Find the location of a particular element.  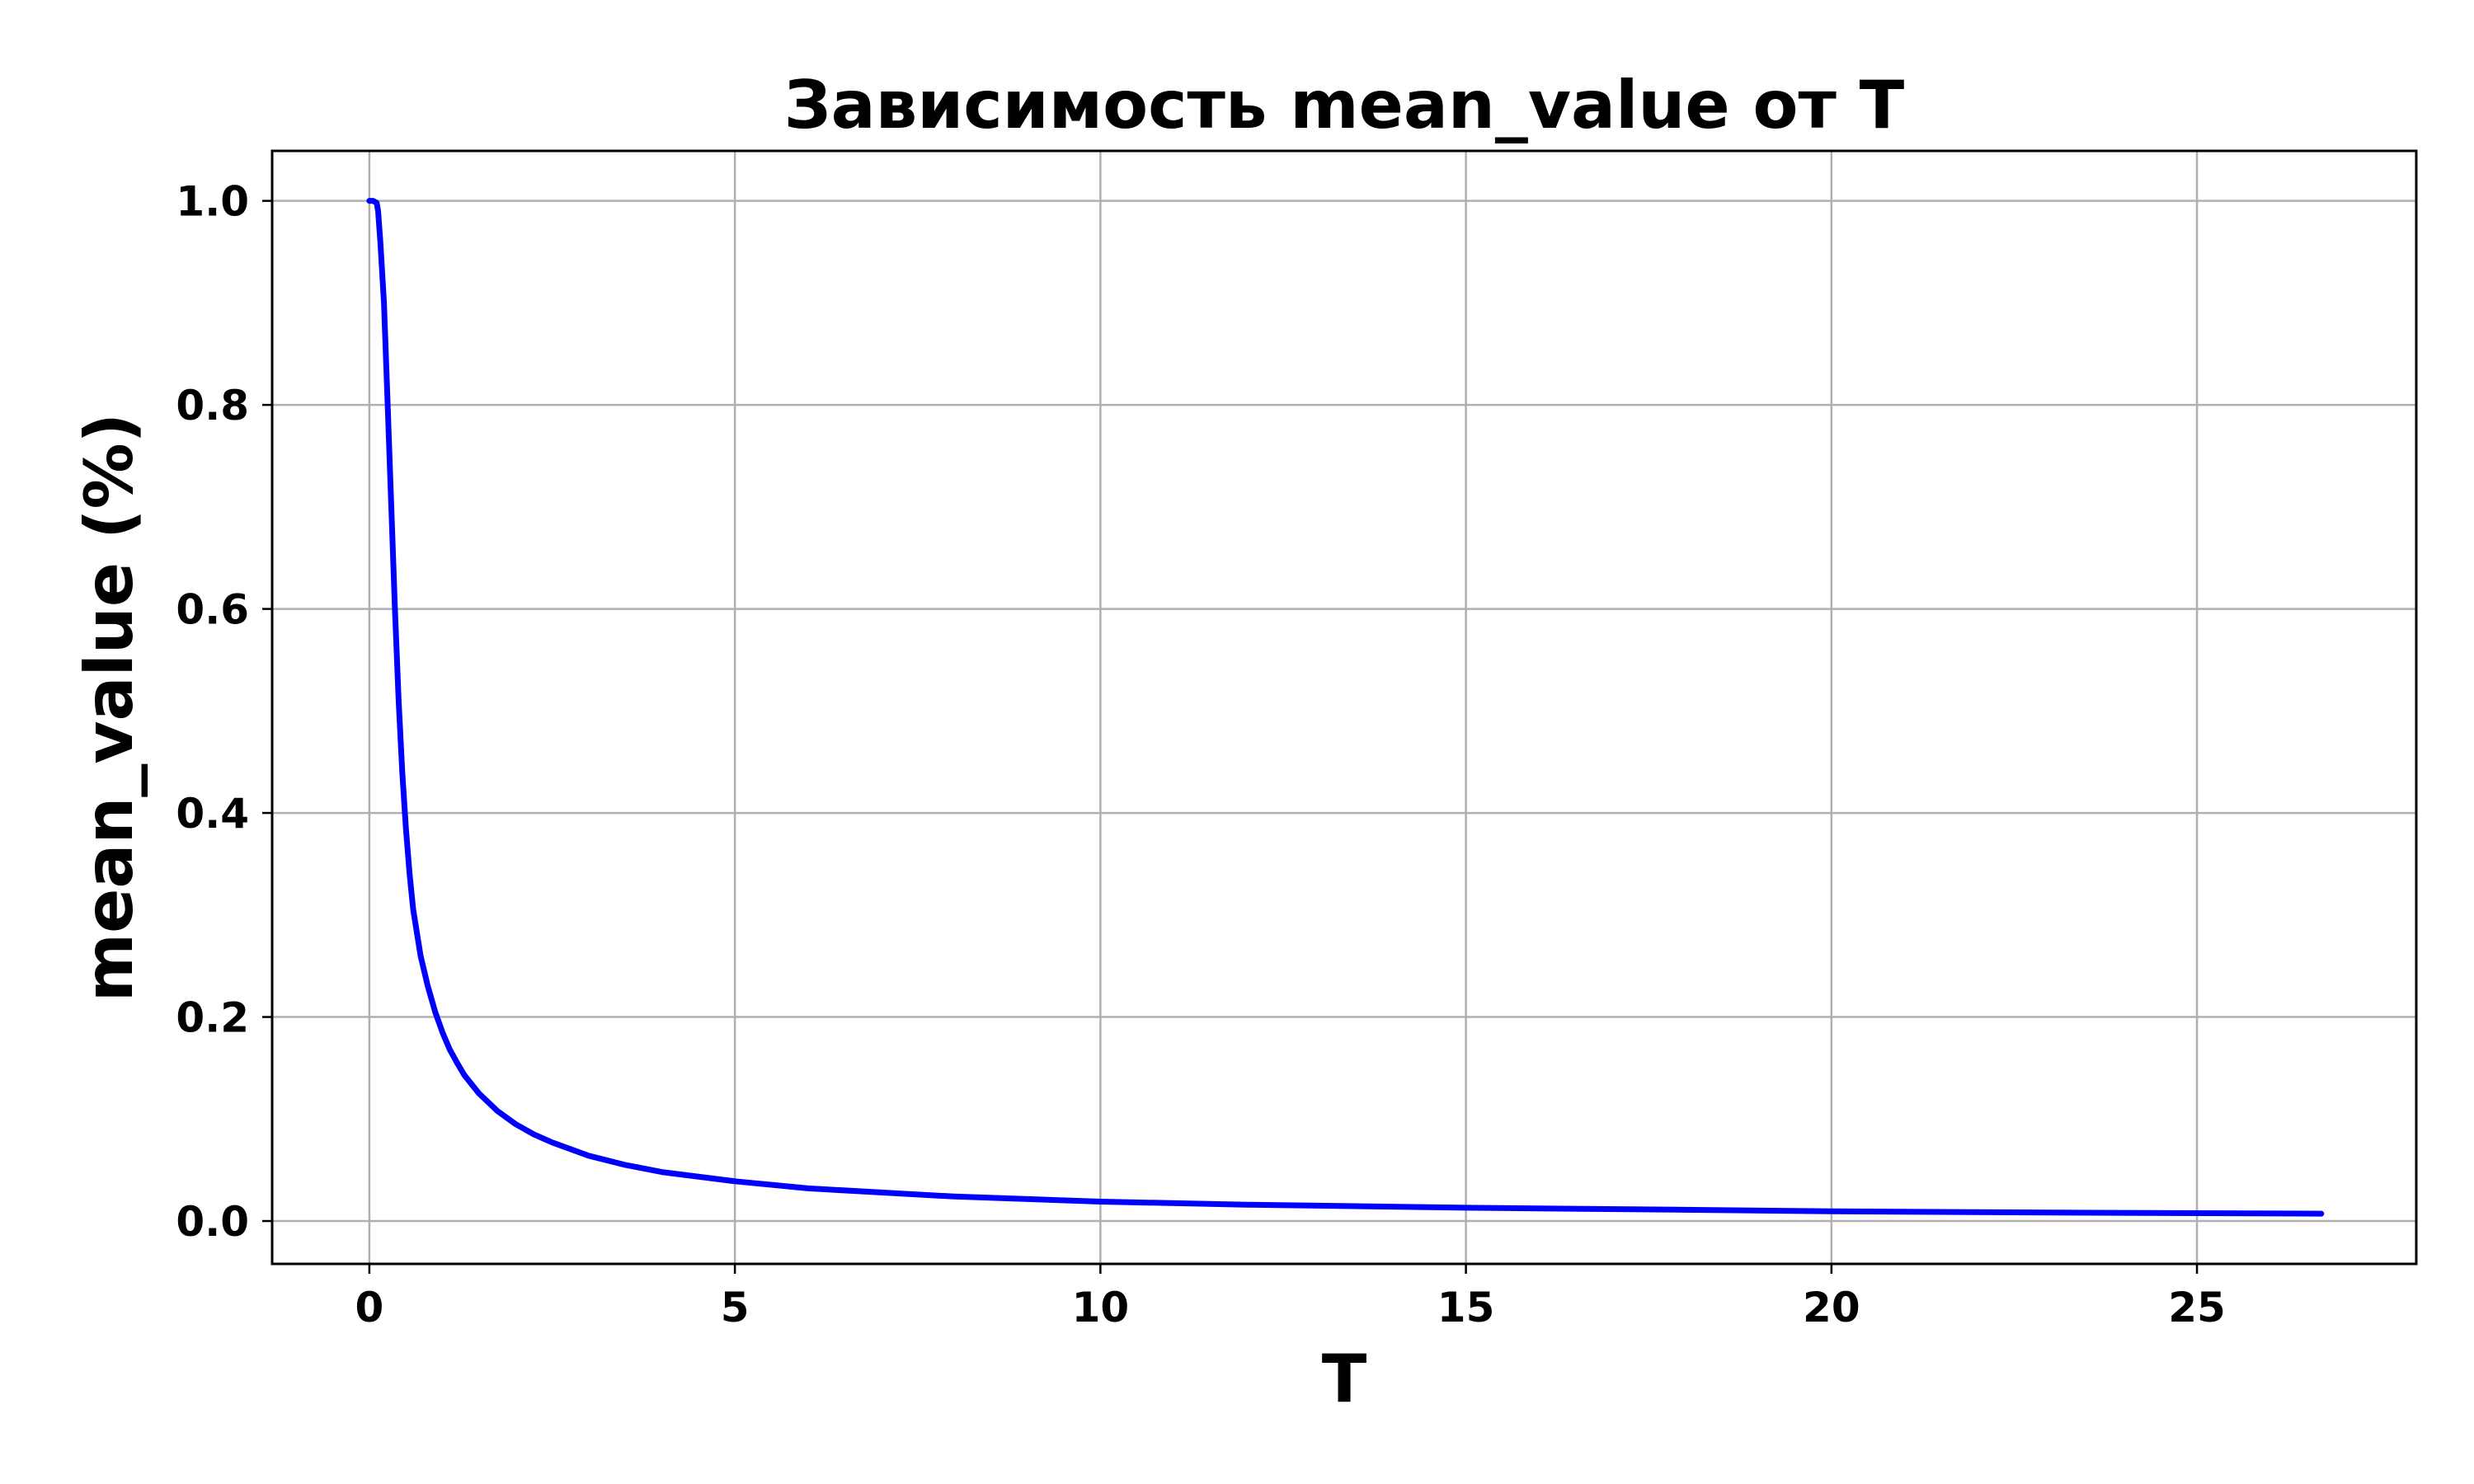

y-axis: 0.0 0.2 0.4 0.6 0.8 1.0 is located at coordinates (224, 712).